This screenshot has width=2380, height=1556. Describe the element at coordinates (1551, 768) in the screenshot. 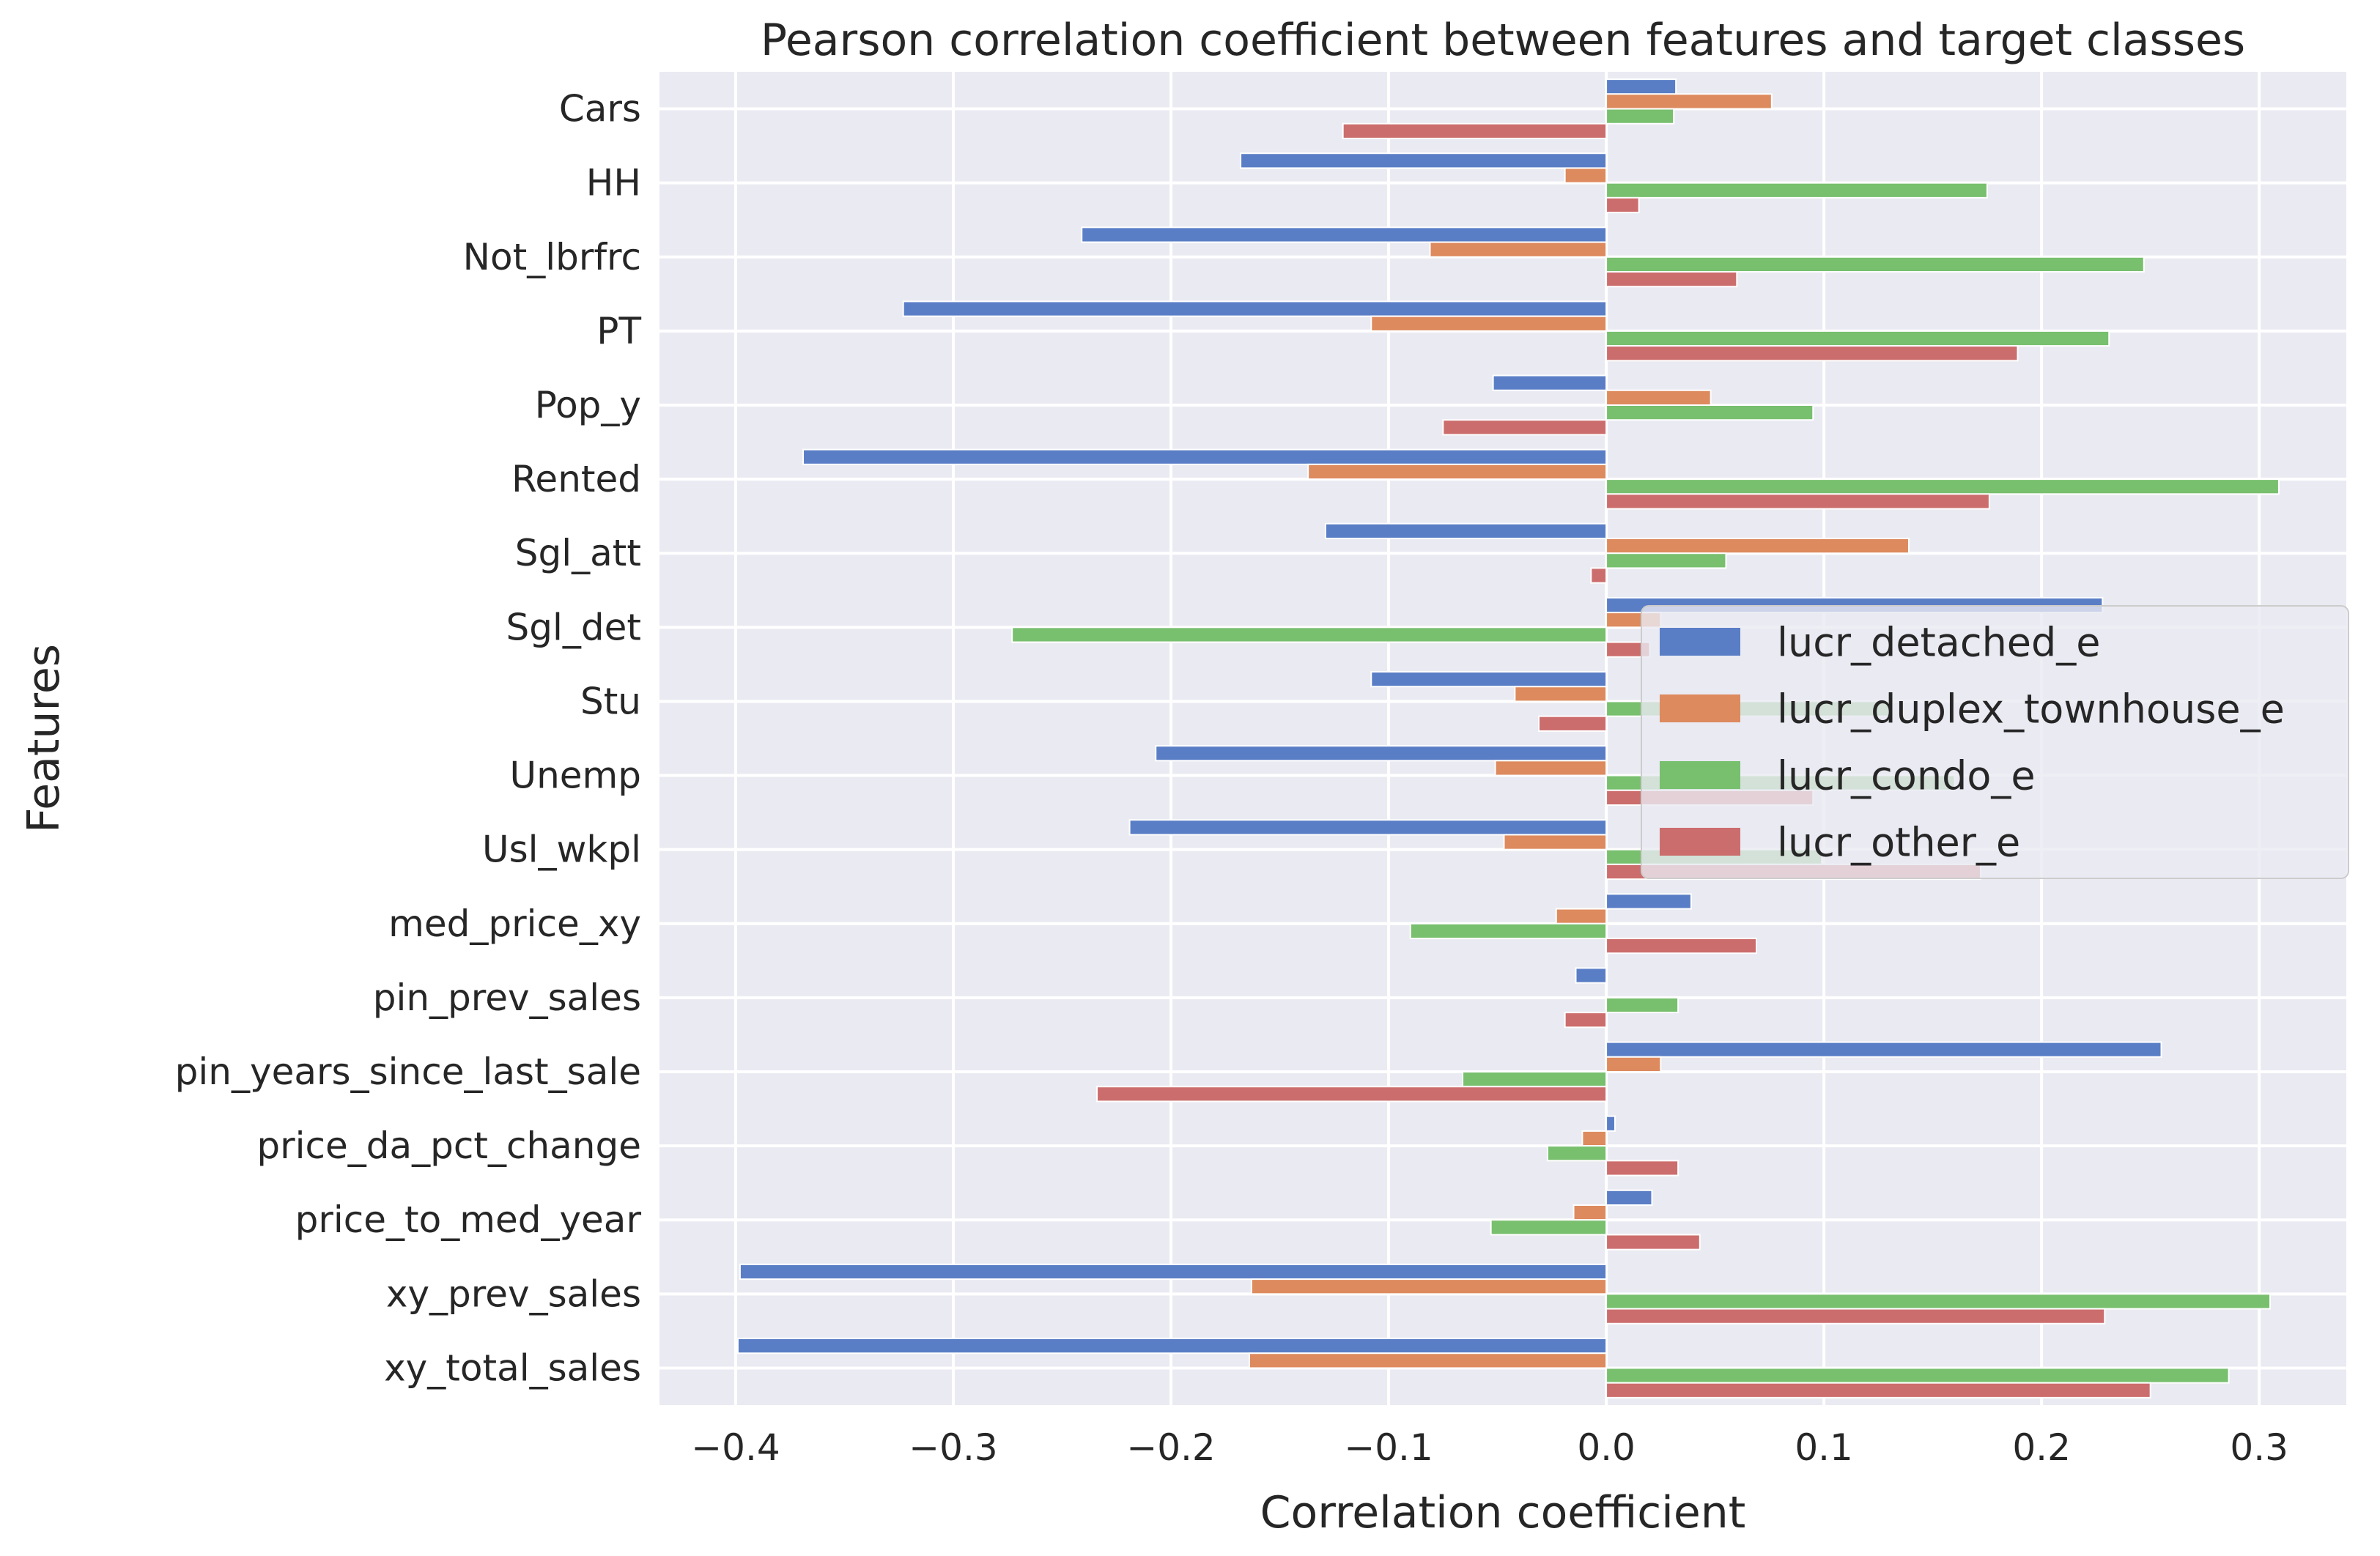

I see `bar-lucr_duplex_townhouse_e-Unemp` at that location.